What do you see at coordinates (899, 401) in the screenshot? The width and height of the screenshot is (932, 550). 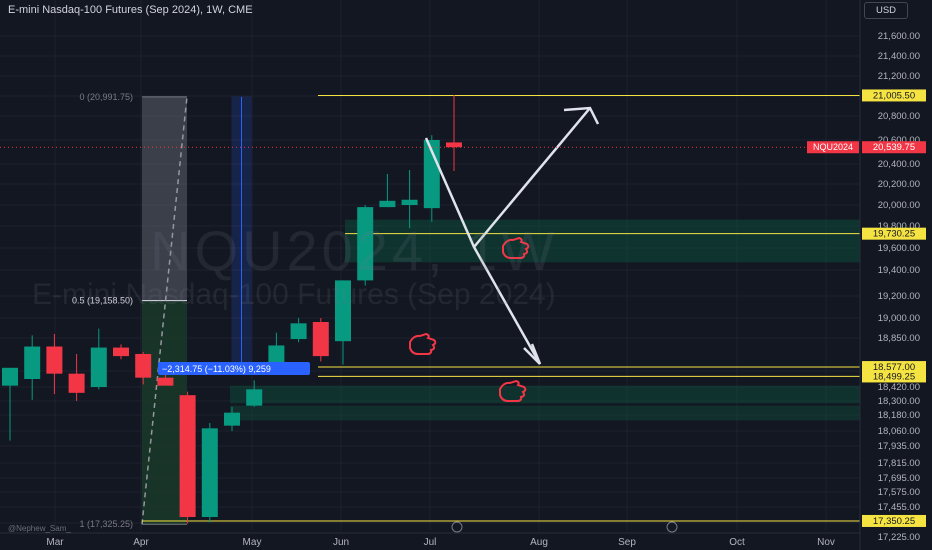 I see `price-axis-tick: 18,300.00` at bounding box center [899, 401].